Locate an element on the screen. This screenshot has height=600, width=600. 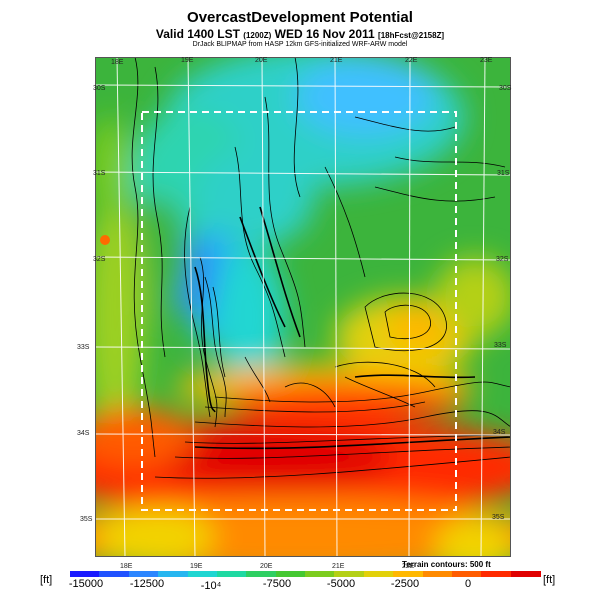
colorbar is located at coordinates (305, 574).